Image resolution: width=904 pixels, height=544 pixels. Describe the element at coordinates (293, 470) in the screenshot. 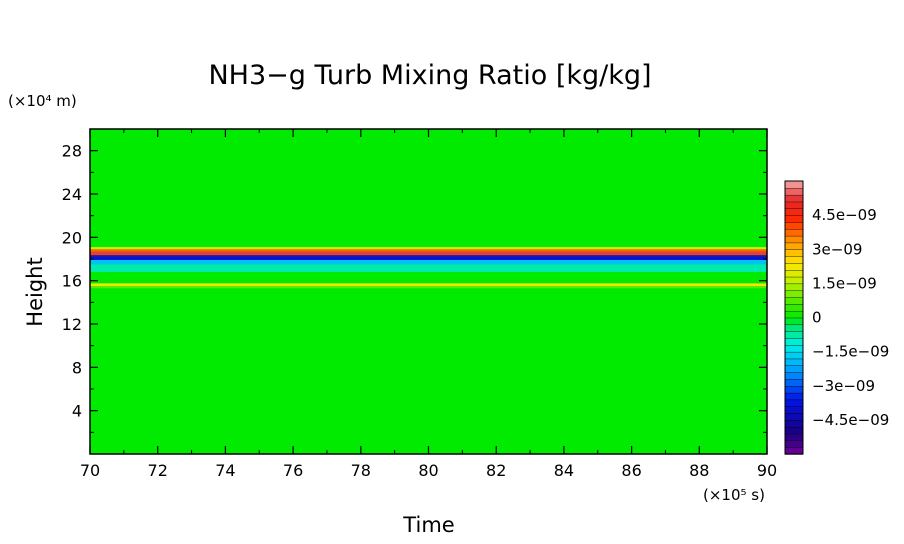

I see `x-tick-label: 76` at that location.